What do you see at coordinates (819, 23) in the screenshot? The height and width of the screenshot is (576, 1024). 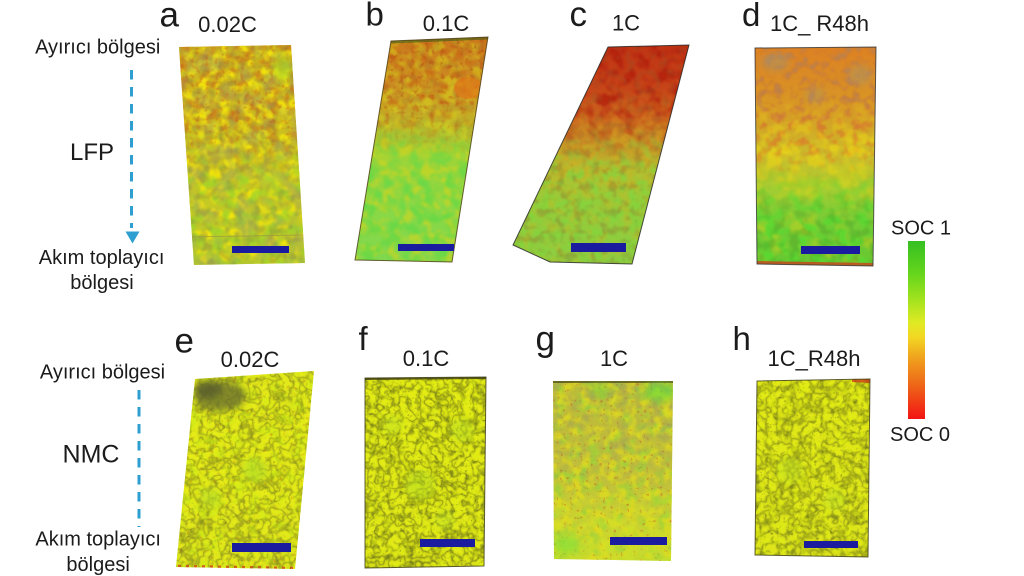 I see `svg-text: 1C_ R48h` at bounding box center [819, 23].